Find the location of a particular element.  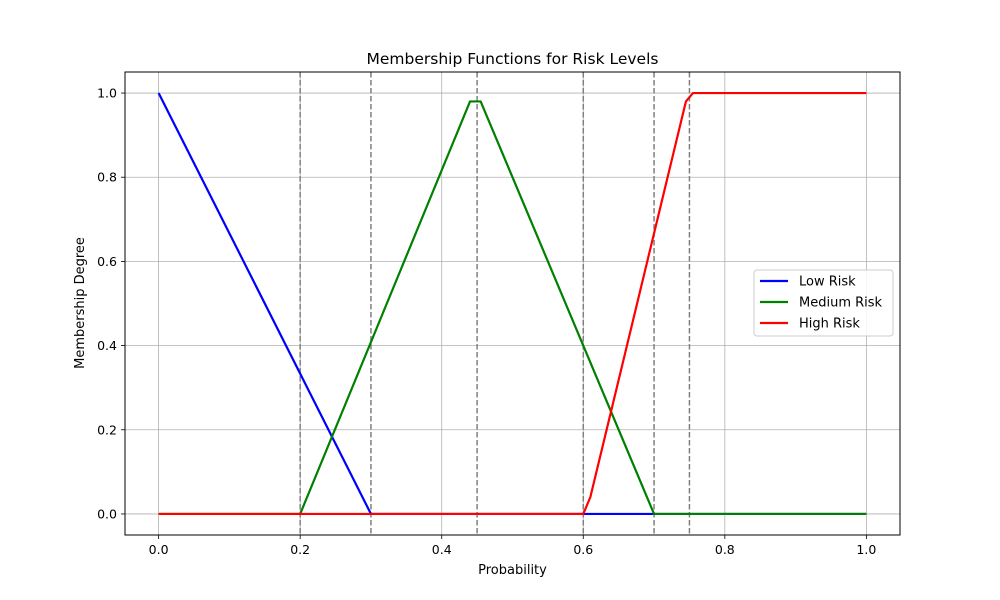

legend: Low Risk Medium Risk High Risk is located at coordinates (823, 303).